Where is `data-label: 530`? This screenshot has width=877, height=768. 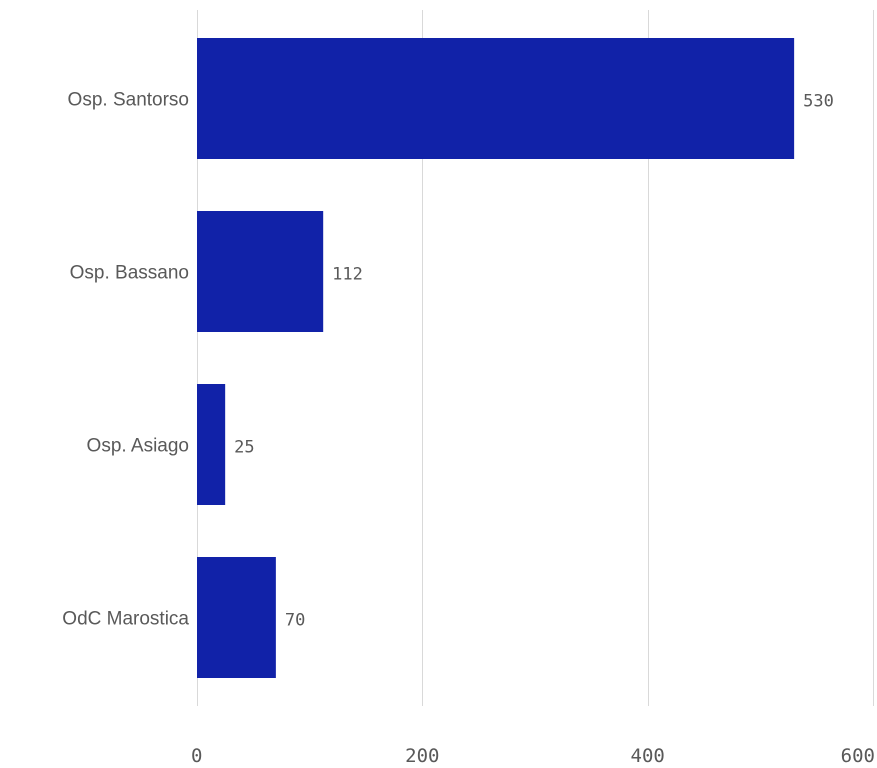 data-label: 530 is located at coordinates (818, 102).